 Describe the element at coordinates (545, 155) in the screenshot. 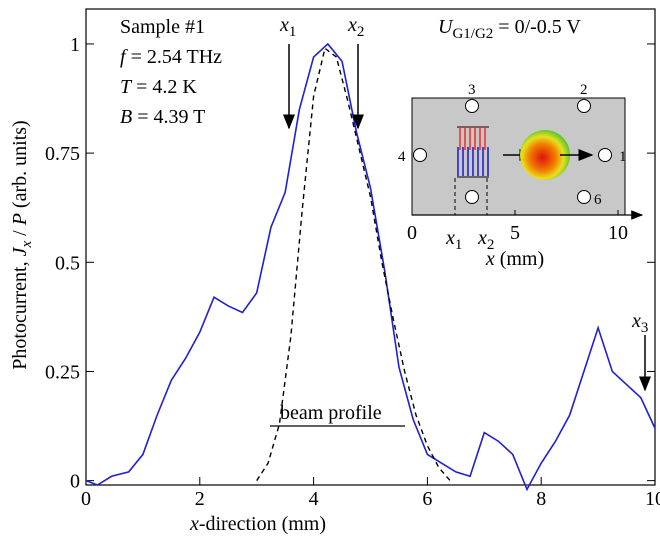

I see `beam-spot` at that location.